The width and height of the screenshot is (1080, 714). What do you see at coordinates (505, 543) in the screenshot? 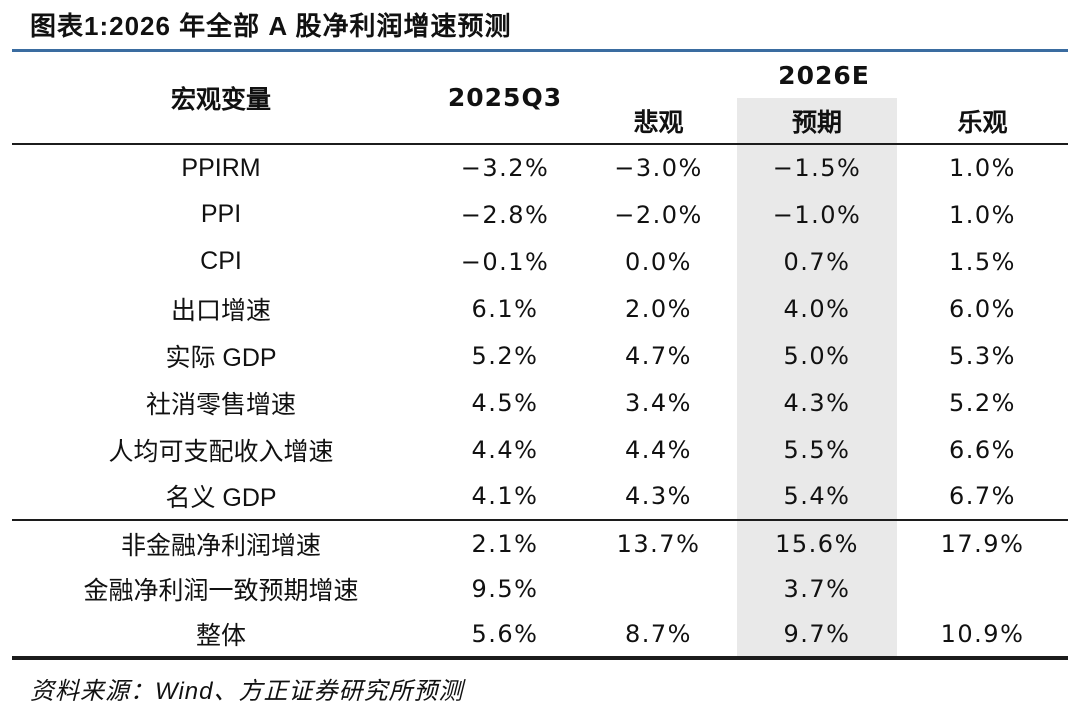
I see `cell-value: 2.1%` at bounding box center [505, 543].